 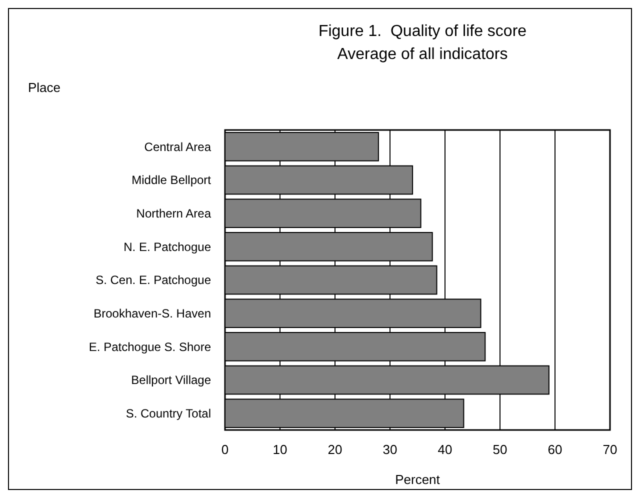 What do you see at coordinates (280, 449) in the screenshot?
I see `x-tick-label: 10` at bounding box center [280, 449].